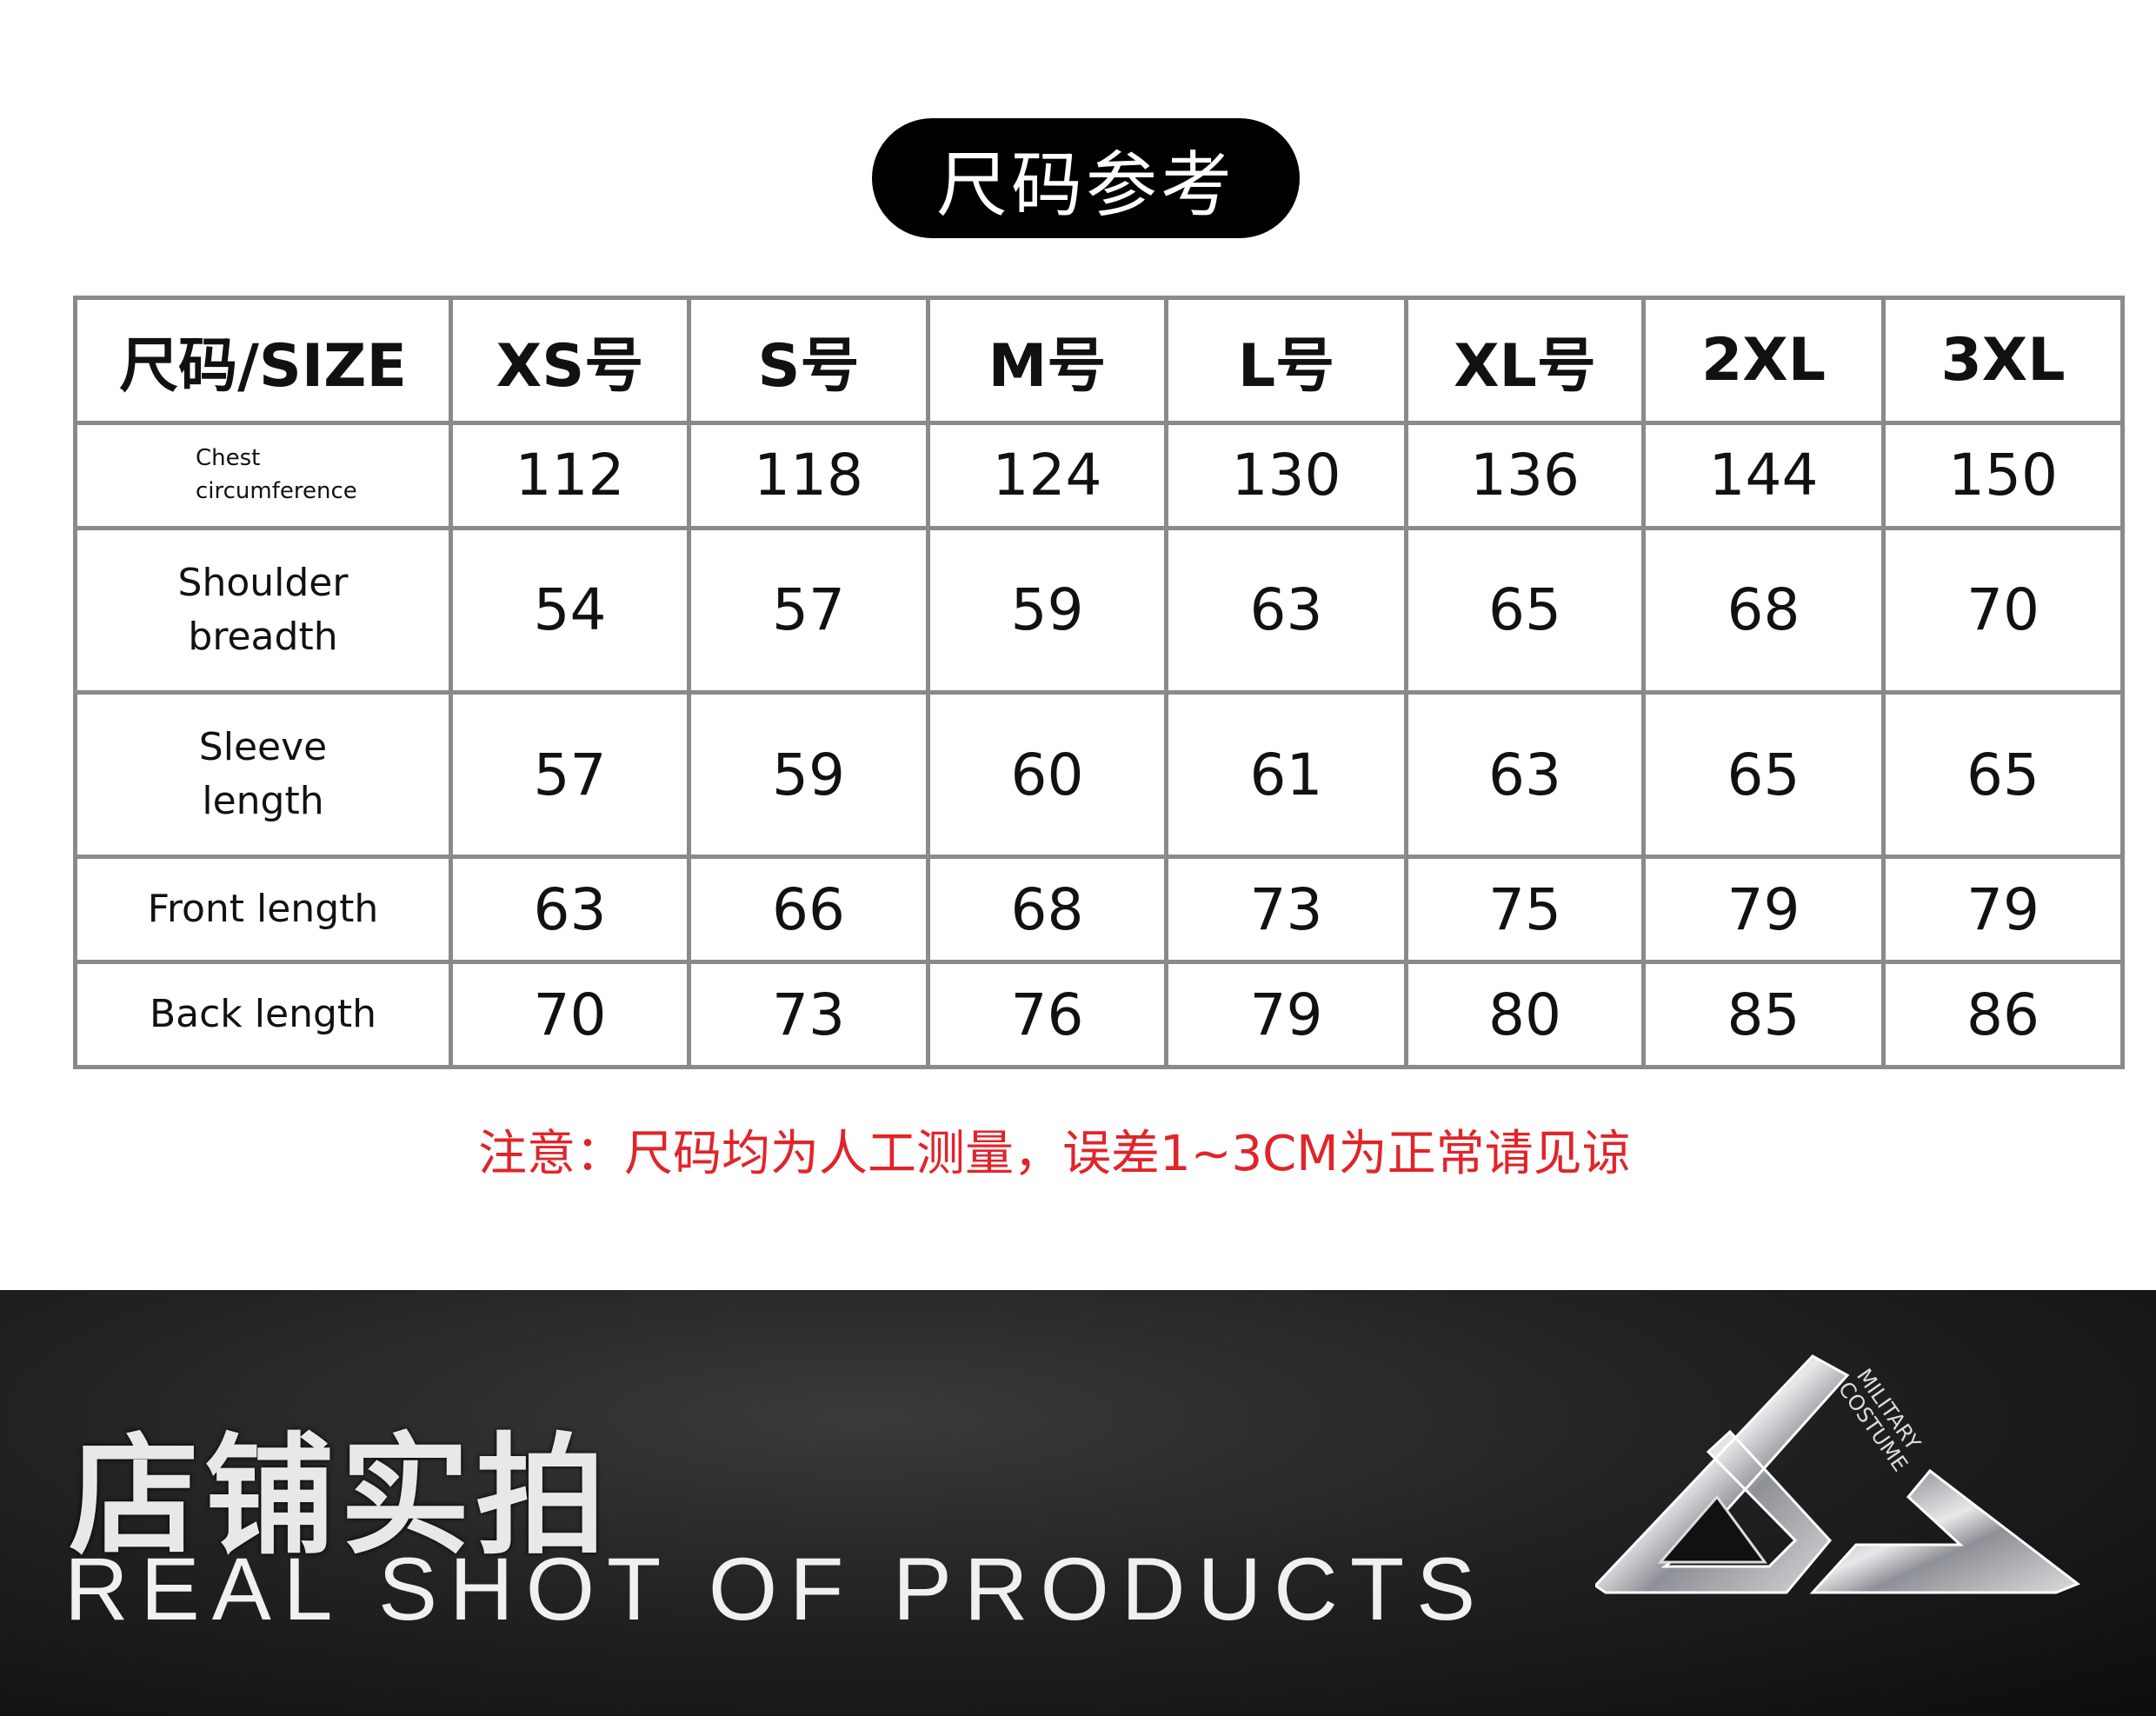  What do you see at coordinates (1047, 360) in the screenshot?
I see `column-header: M号` at bounding box center [1047, 360].